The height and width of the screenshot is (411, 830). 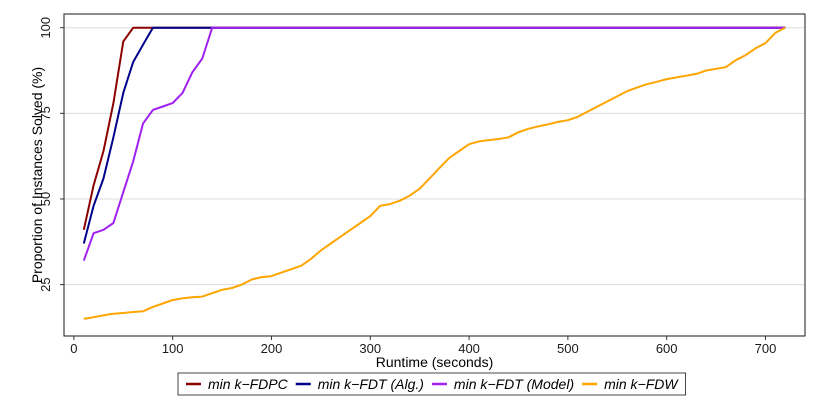 What do you see at coordinates (371, 384) in the screenshot?
I see `legend-label-2: min k−FDT (Alg.)` at bounding box center [371, 384].